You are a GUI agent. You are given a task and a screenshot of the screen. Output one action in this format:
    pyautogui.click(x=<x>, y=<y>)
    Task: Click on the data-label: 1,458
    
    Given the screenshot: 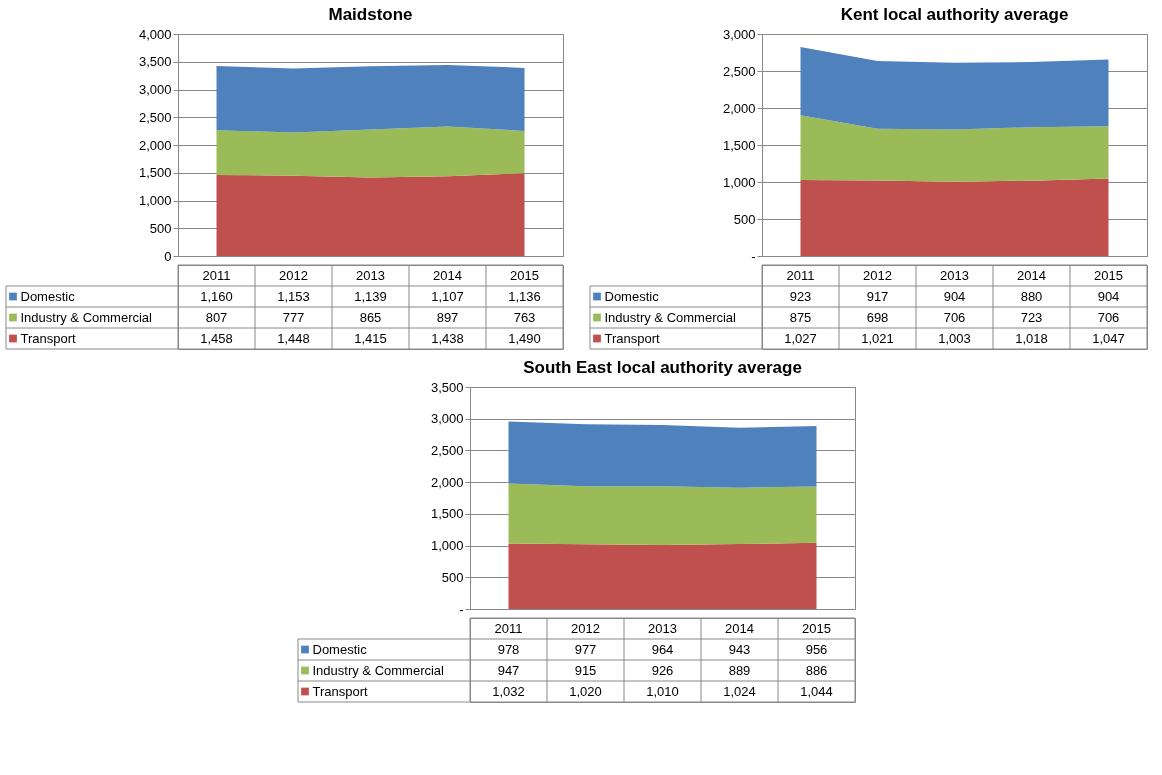 What is the action you would take?
    pyautogui.click(x=216, y=338)
    